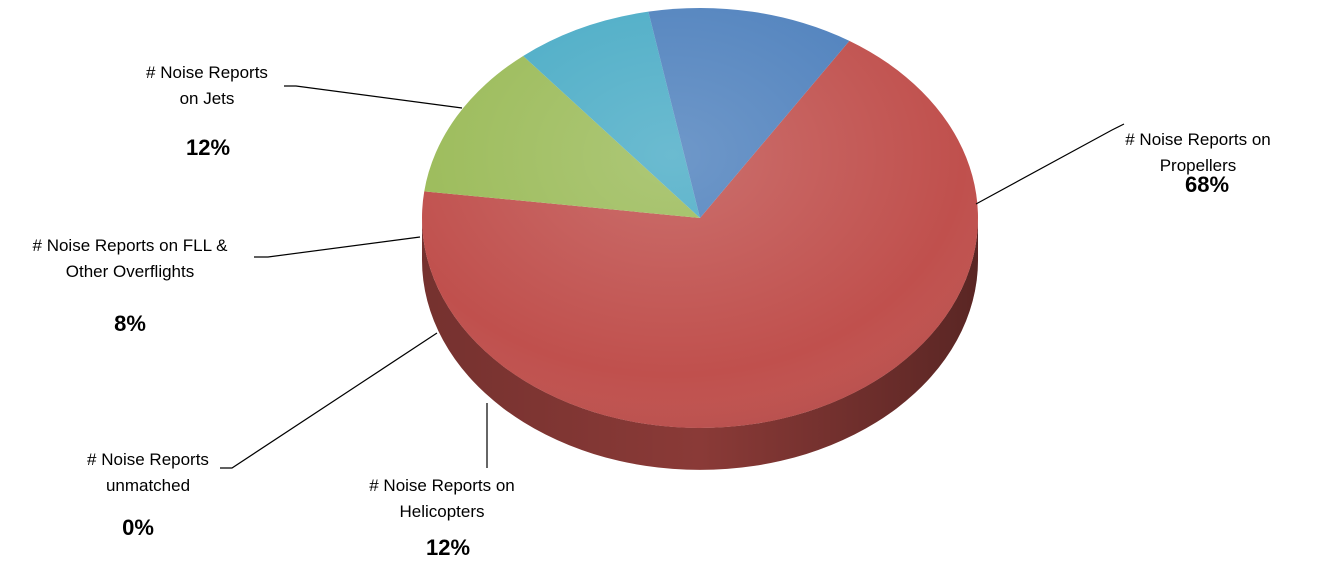 The height and width of the screenshot is (564, 1319). What do you see at coordinates (1198, 165) in the screenshot?
I see `slice-label-line: Propellers` at bounding box center [1198, 165].